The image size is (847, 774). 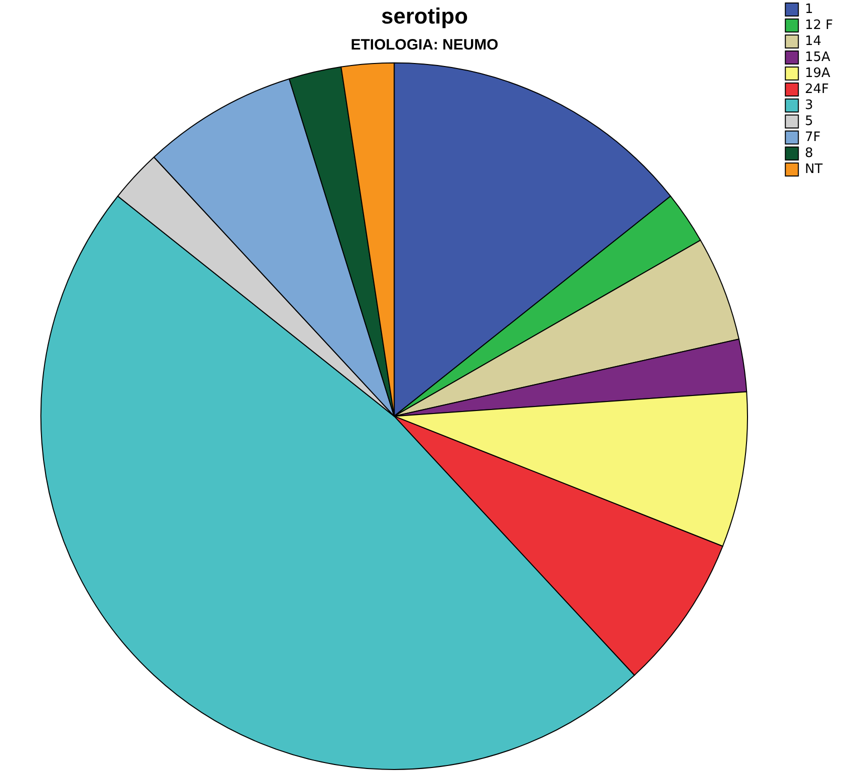 I want to click on legend-label: 3, so click(x=809, y=105).